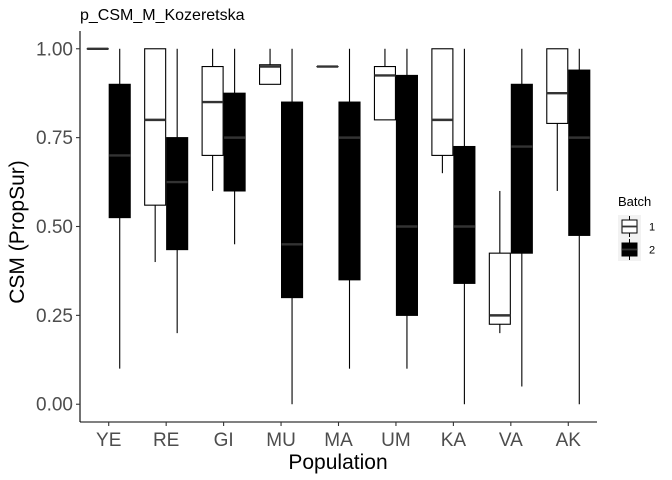  I want to click on x-tick-label: YE, so click(108, 440).